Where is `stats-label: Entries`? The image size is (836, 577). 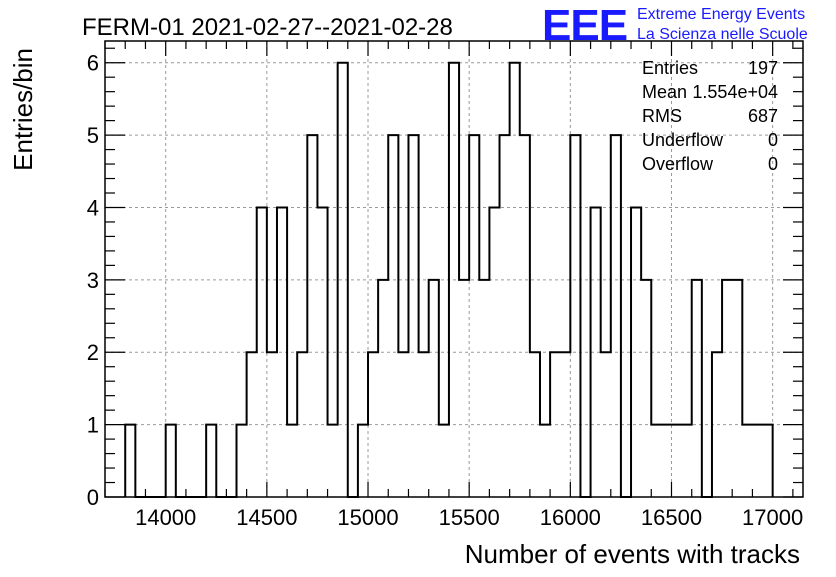
stats-label: Entries is located at coordinates (670, 68).